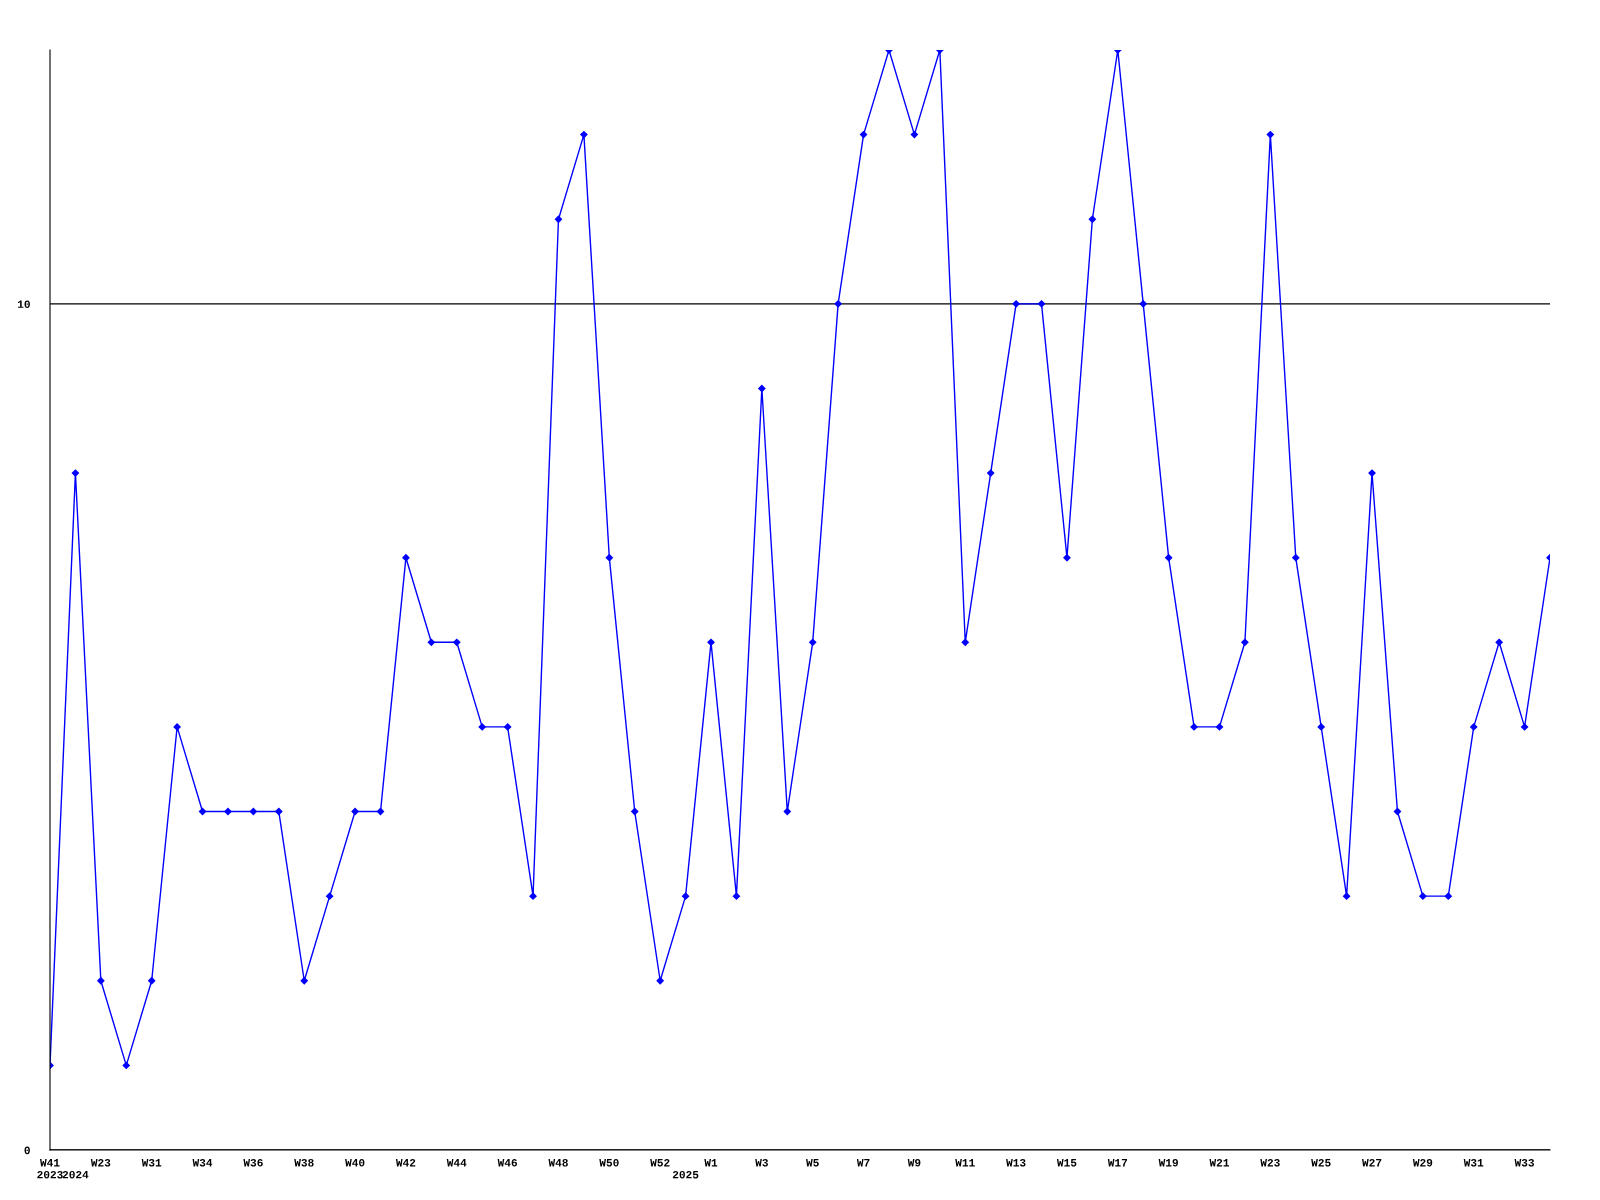 The height and width of the screenshot is (1200, 1600). I want to click on x-tick-label: 2025, so click(685, 1174).